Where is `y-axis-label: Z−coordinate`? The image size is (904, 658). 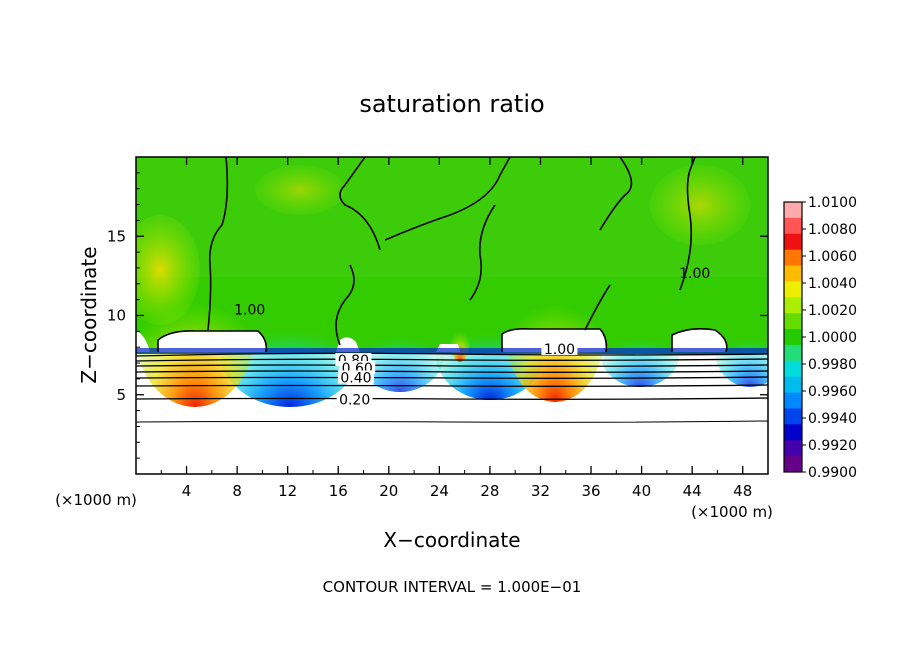 y-axis-label: Z−coordinate is located at coordinates (89, 314).